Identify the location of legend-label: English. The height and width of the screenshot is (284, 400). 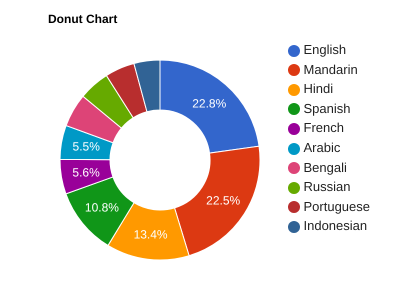
(325, 49).